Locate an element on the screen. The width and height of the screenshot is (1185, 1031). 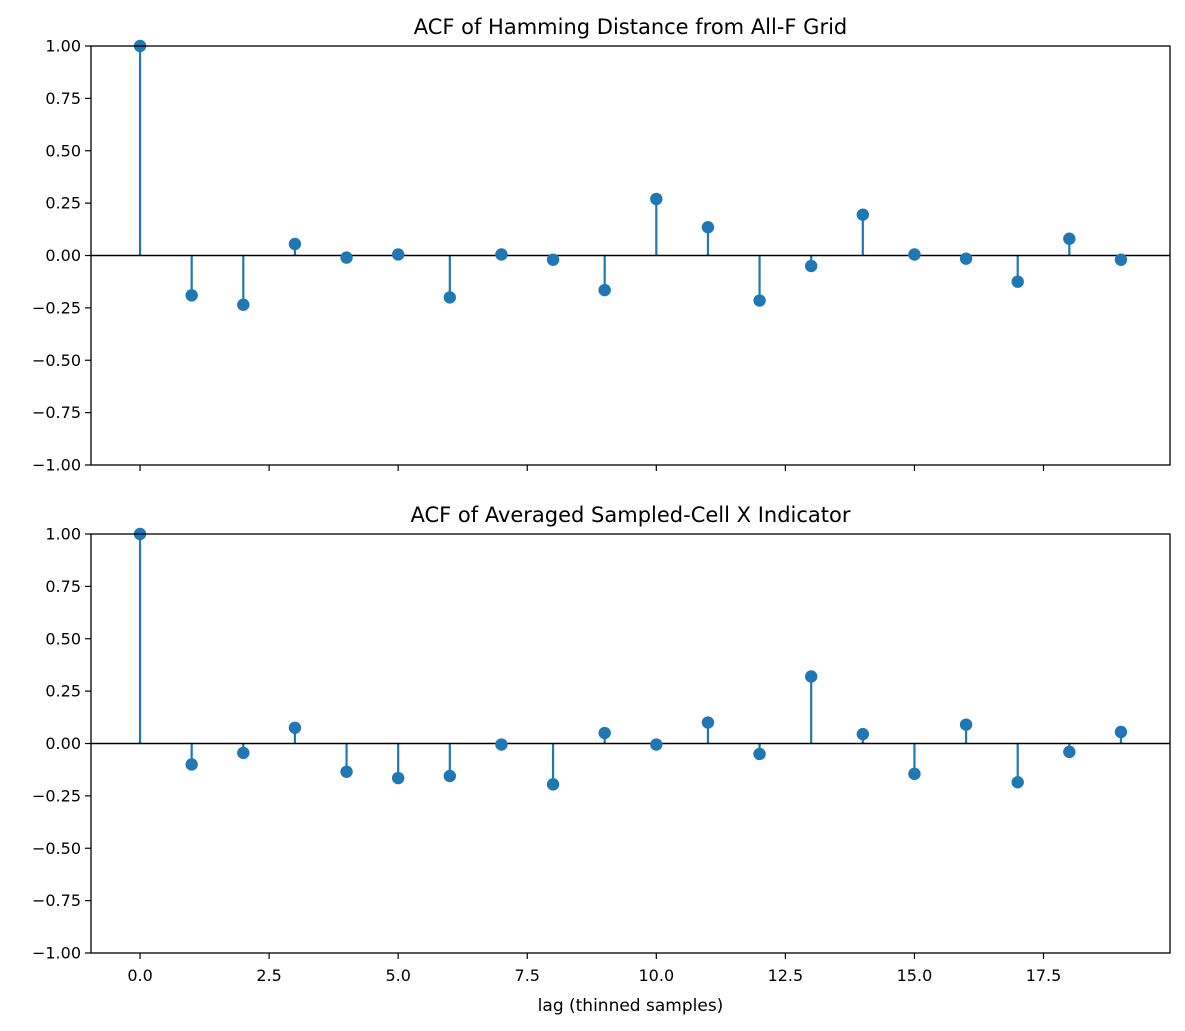
x-tick-label: 0.0 is located at coordinates (139, 975).